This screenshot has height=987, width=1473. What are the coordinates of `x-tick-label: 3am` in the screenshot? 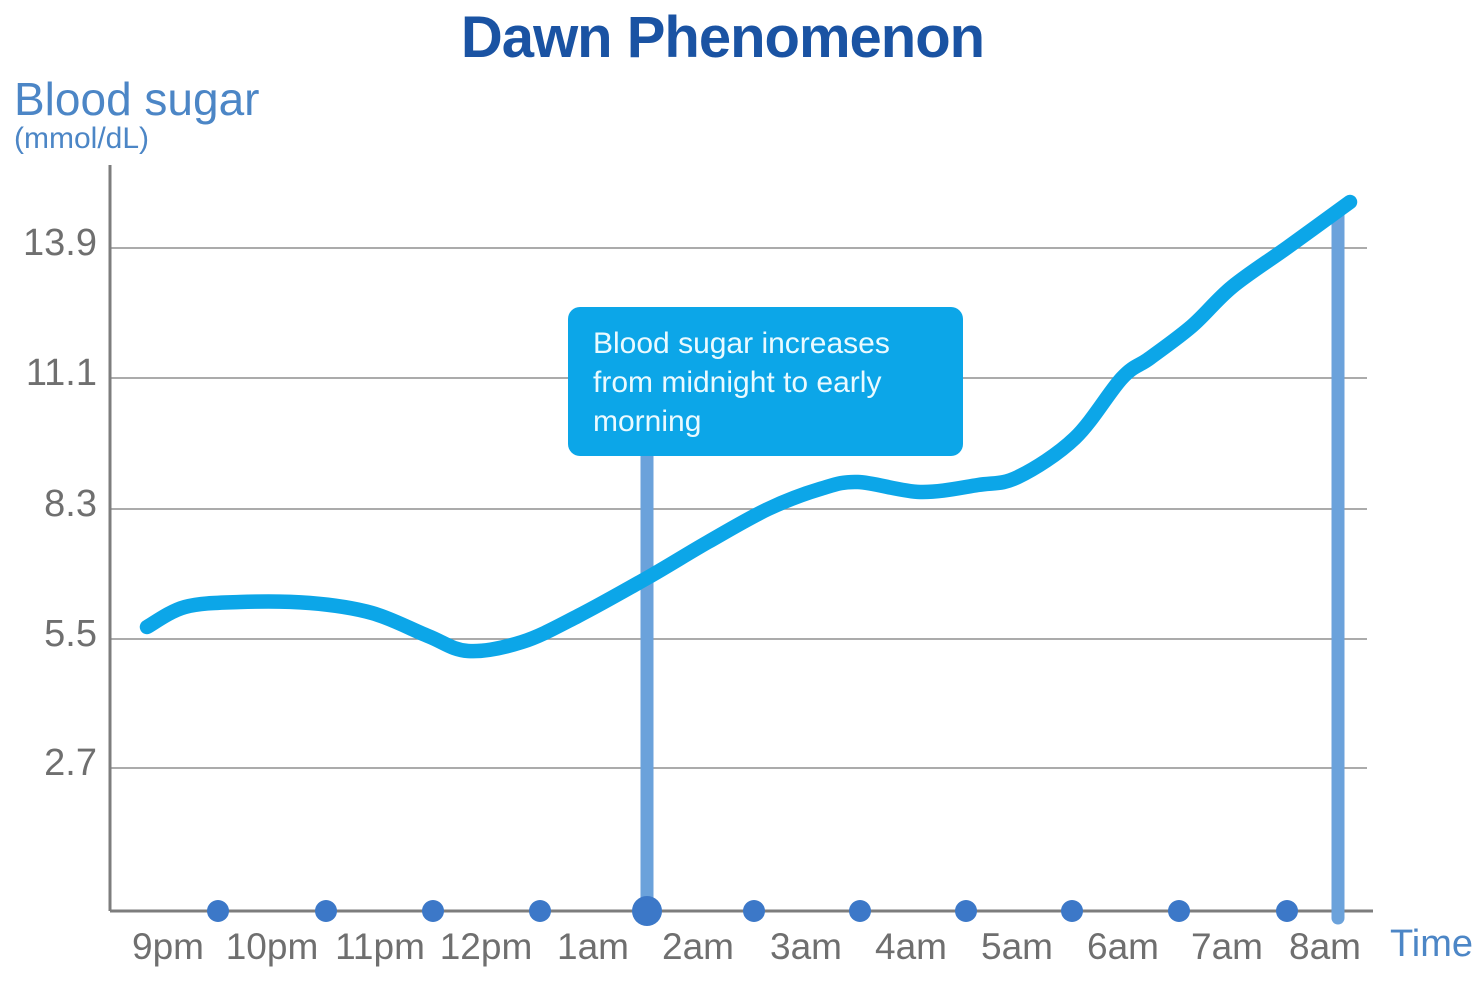 It's located at (806, 946).